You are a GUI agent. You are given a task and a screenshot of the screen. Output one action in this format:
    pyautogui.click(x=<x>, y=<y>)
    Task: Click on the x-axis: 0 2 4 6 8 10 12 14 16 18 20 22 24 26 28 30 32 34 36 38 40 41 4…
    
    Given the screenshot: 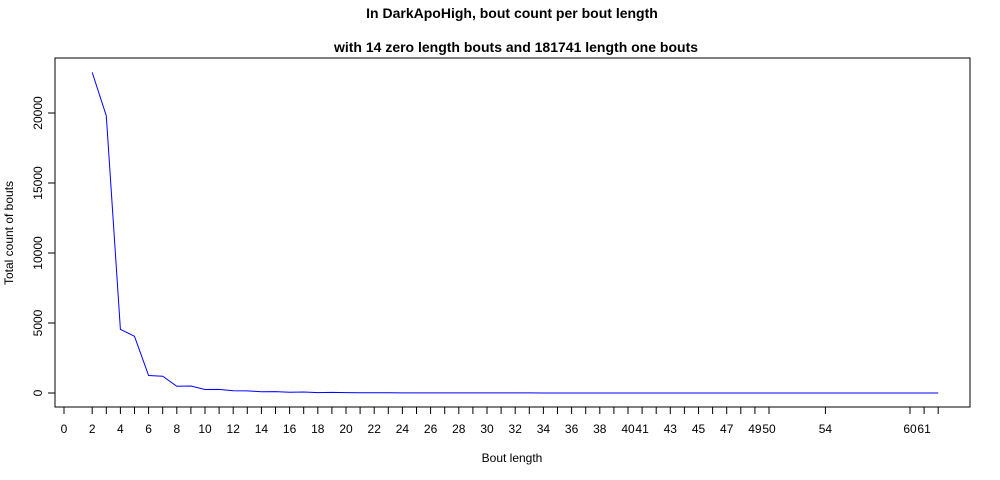 What is the action you would take?
    pyautogui.click(x=500, y=421)
    